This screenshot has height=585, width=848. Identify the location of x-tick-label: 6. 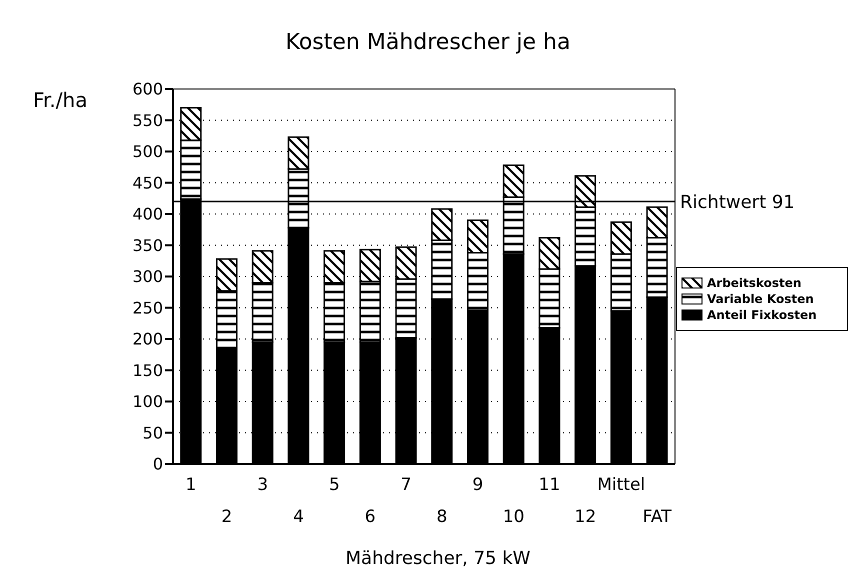
(370, 517).